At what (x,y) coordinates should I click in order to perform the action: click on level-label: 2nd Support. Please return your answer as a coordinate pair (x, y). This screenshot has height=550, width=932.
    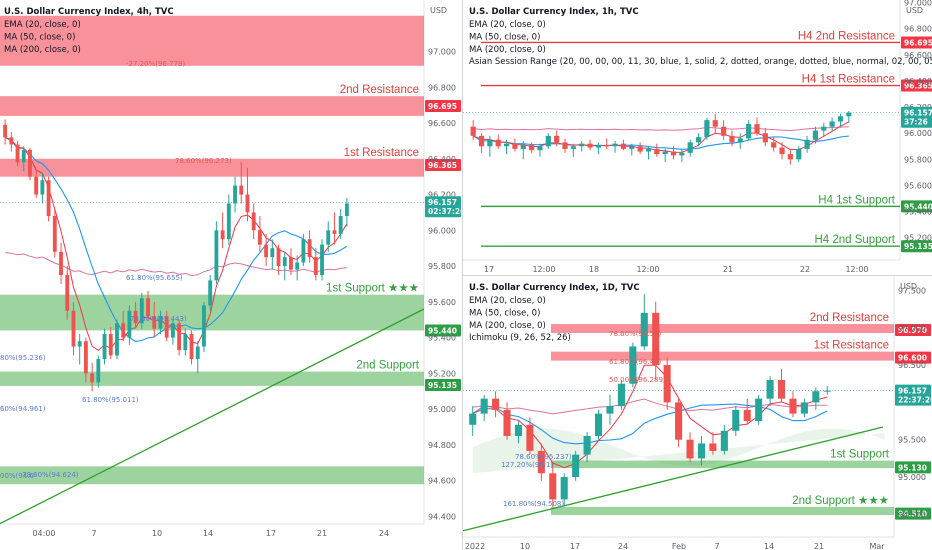
    Looking at the image, I should click on (387, 366).